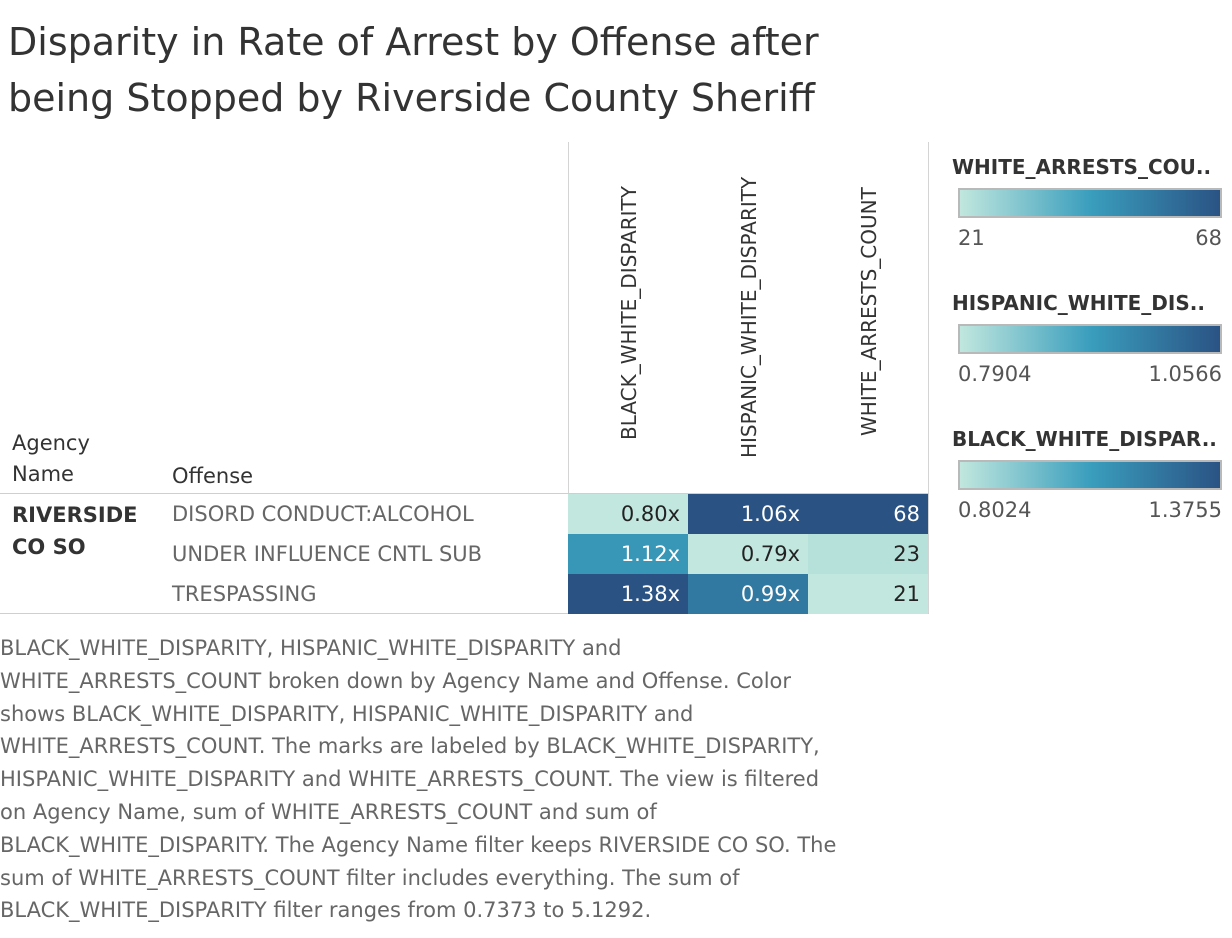 The image size is (1232, 938). What do you see at coordinates (464, 493) in the screenshot?
I see `header-divider-horizontal` at bounding box center [464, 493].